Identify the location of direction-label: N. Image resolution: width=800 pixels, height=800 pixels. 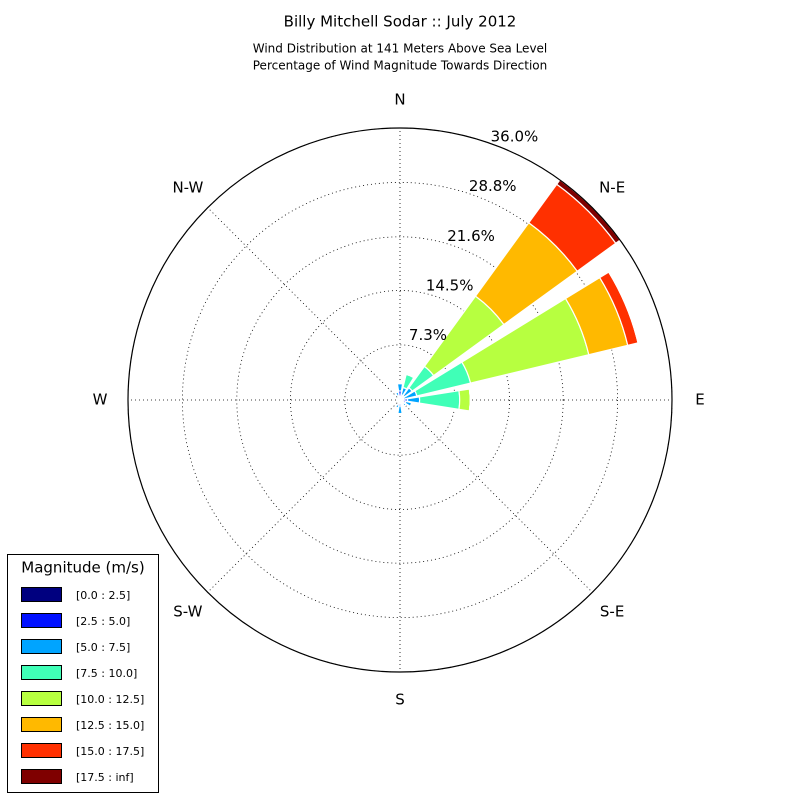
(399, 100).